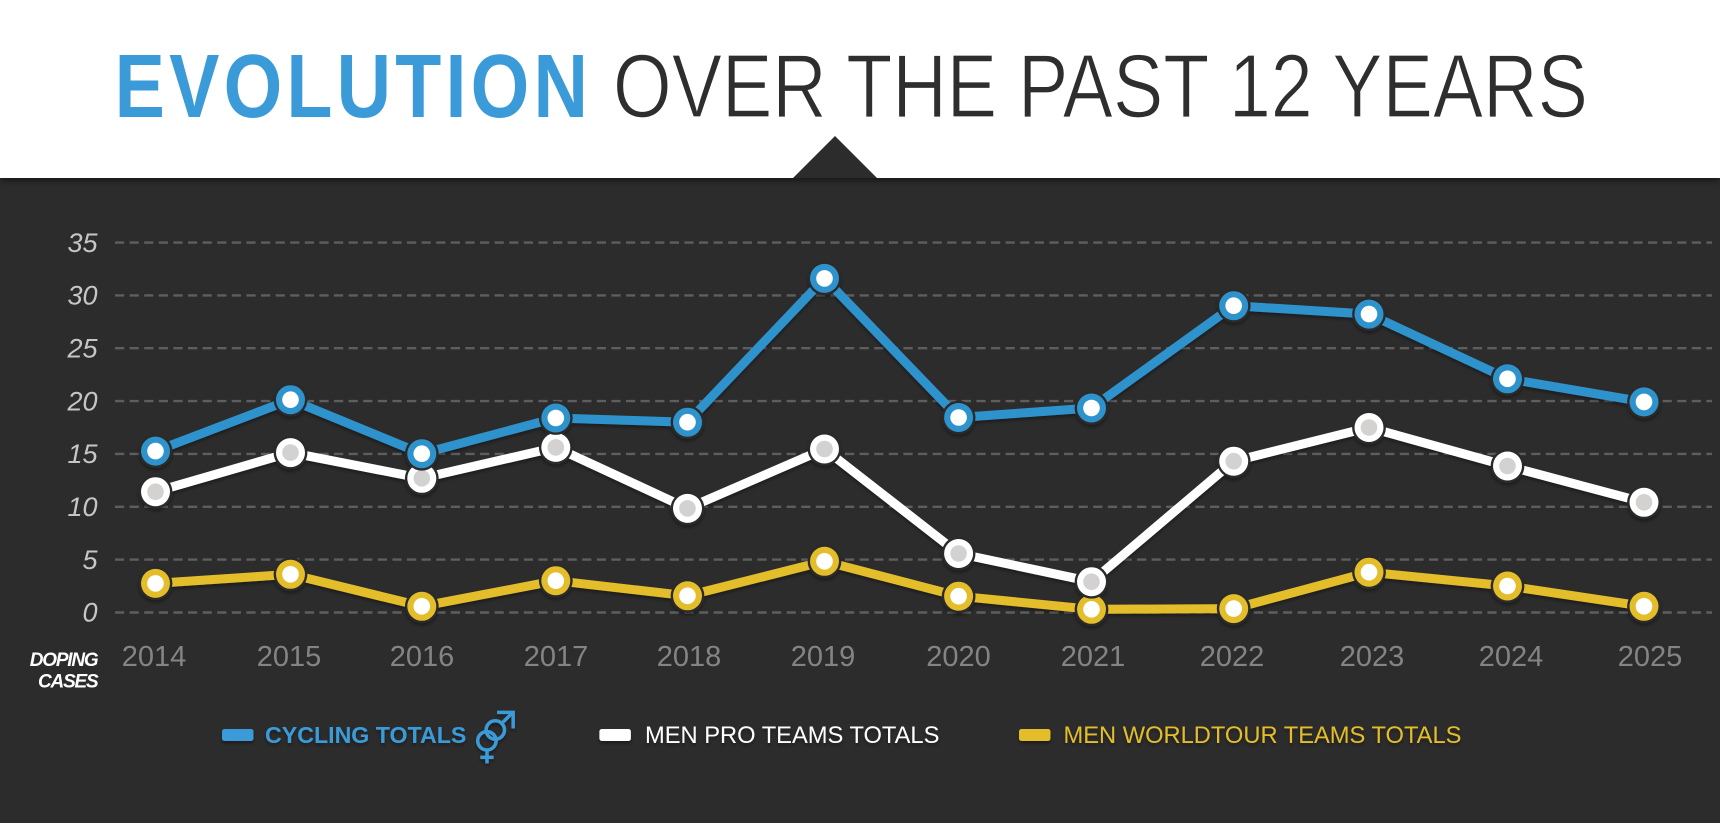 The width and height of the screenshot is (1720, 823). What do you see at coordinates (82, 454) in the screenshot?
I see `svg-text: 15` at bounding box center [82, 454].